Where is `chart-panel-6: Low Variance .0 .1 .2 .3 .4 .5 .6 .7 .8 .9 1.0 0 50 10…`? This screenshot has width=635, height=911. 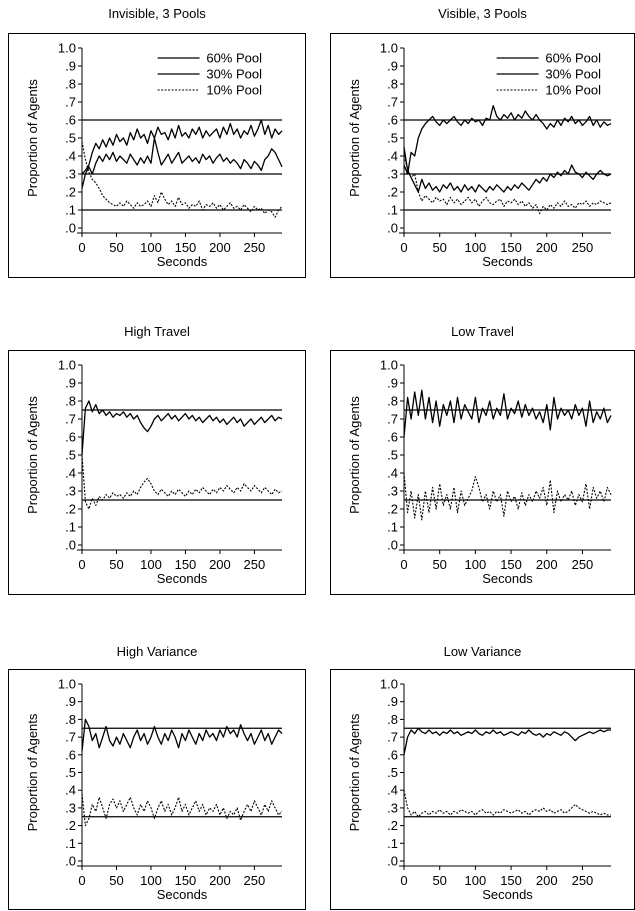
chart-panel-6: Low Variance .0 .1 .2 .3 .4 .5 .6 .7 .8 .9 1.0 0 50 10… is located at coordinates (482, 777).